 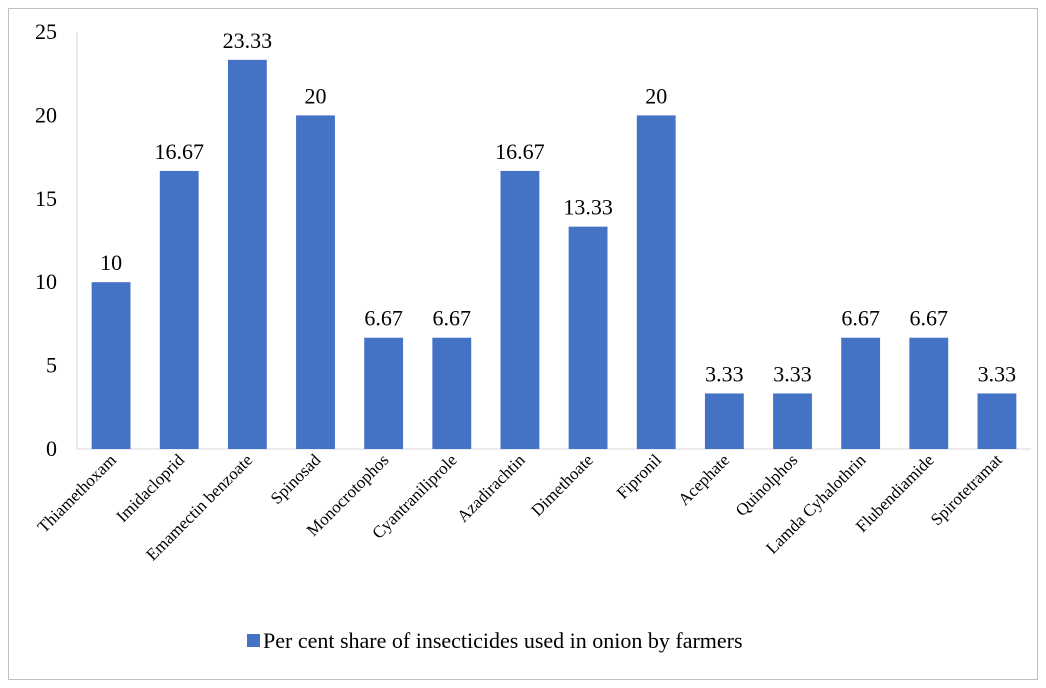 What do you see at coordinates (151, 488) in the screenshot?
I see `category-label: Imidacloprid` at bounding box center [151, 488].